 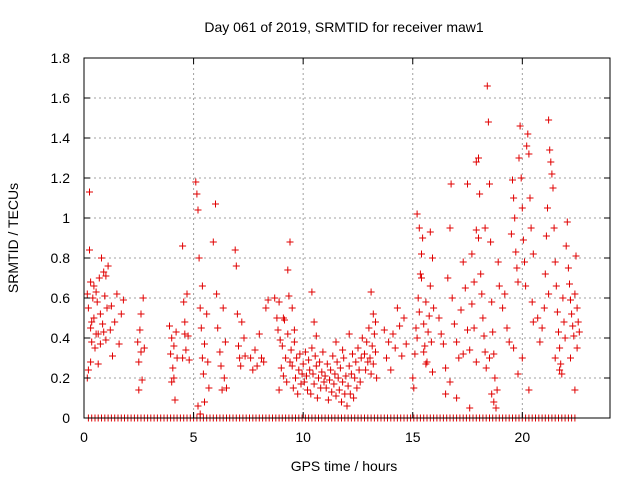 I want to click on x-tick-label: 20, so click(x=523, y=437).